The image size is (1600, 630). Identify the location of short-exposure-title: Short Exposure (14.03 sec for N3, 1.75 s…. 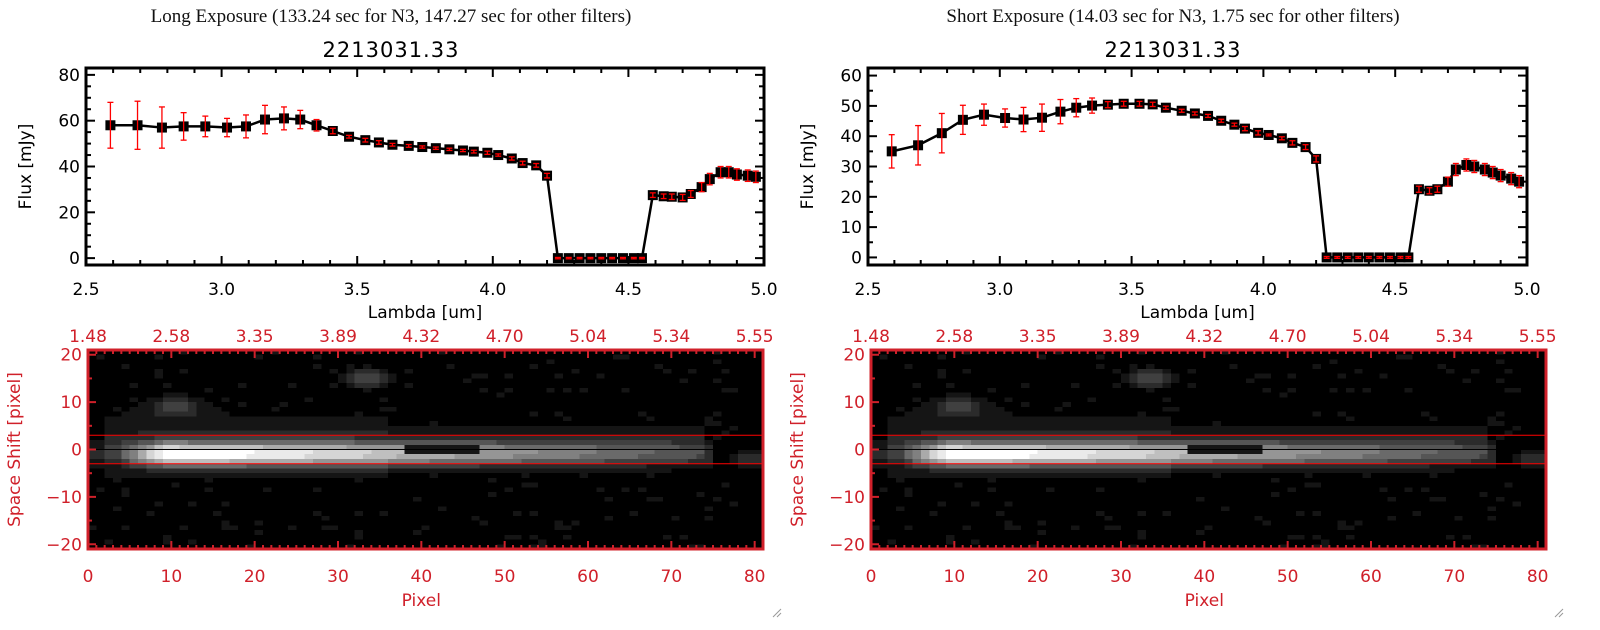
(1173, 16).